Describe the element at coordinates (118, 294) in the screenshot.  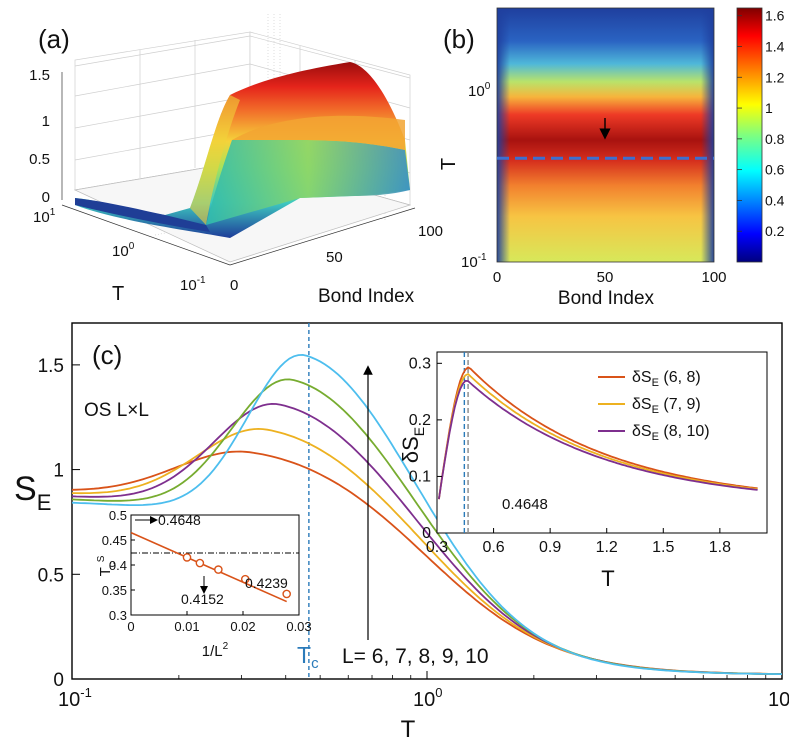
I see `a-T-label: T` at that location.